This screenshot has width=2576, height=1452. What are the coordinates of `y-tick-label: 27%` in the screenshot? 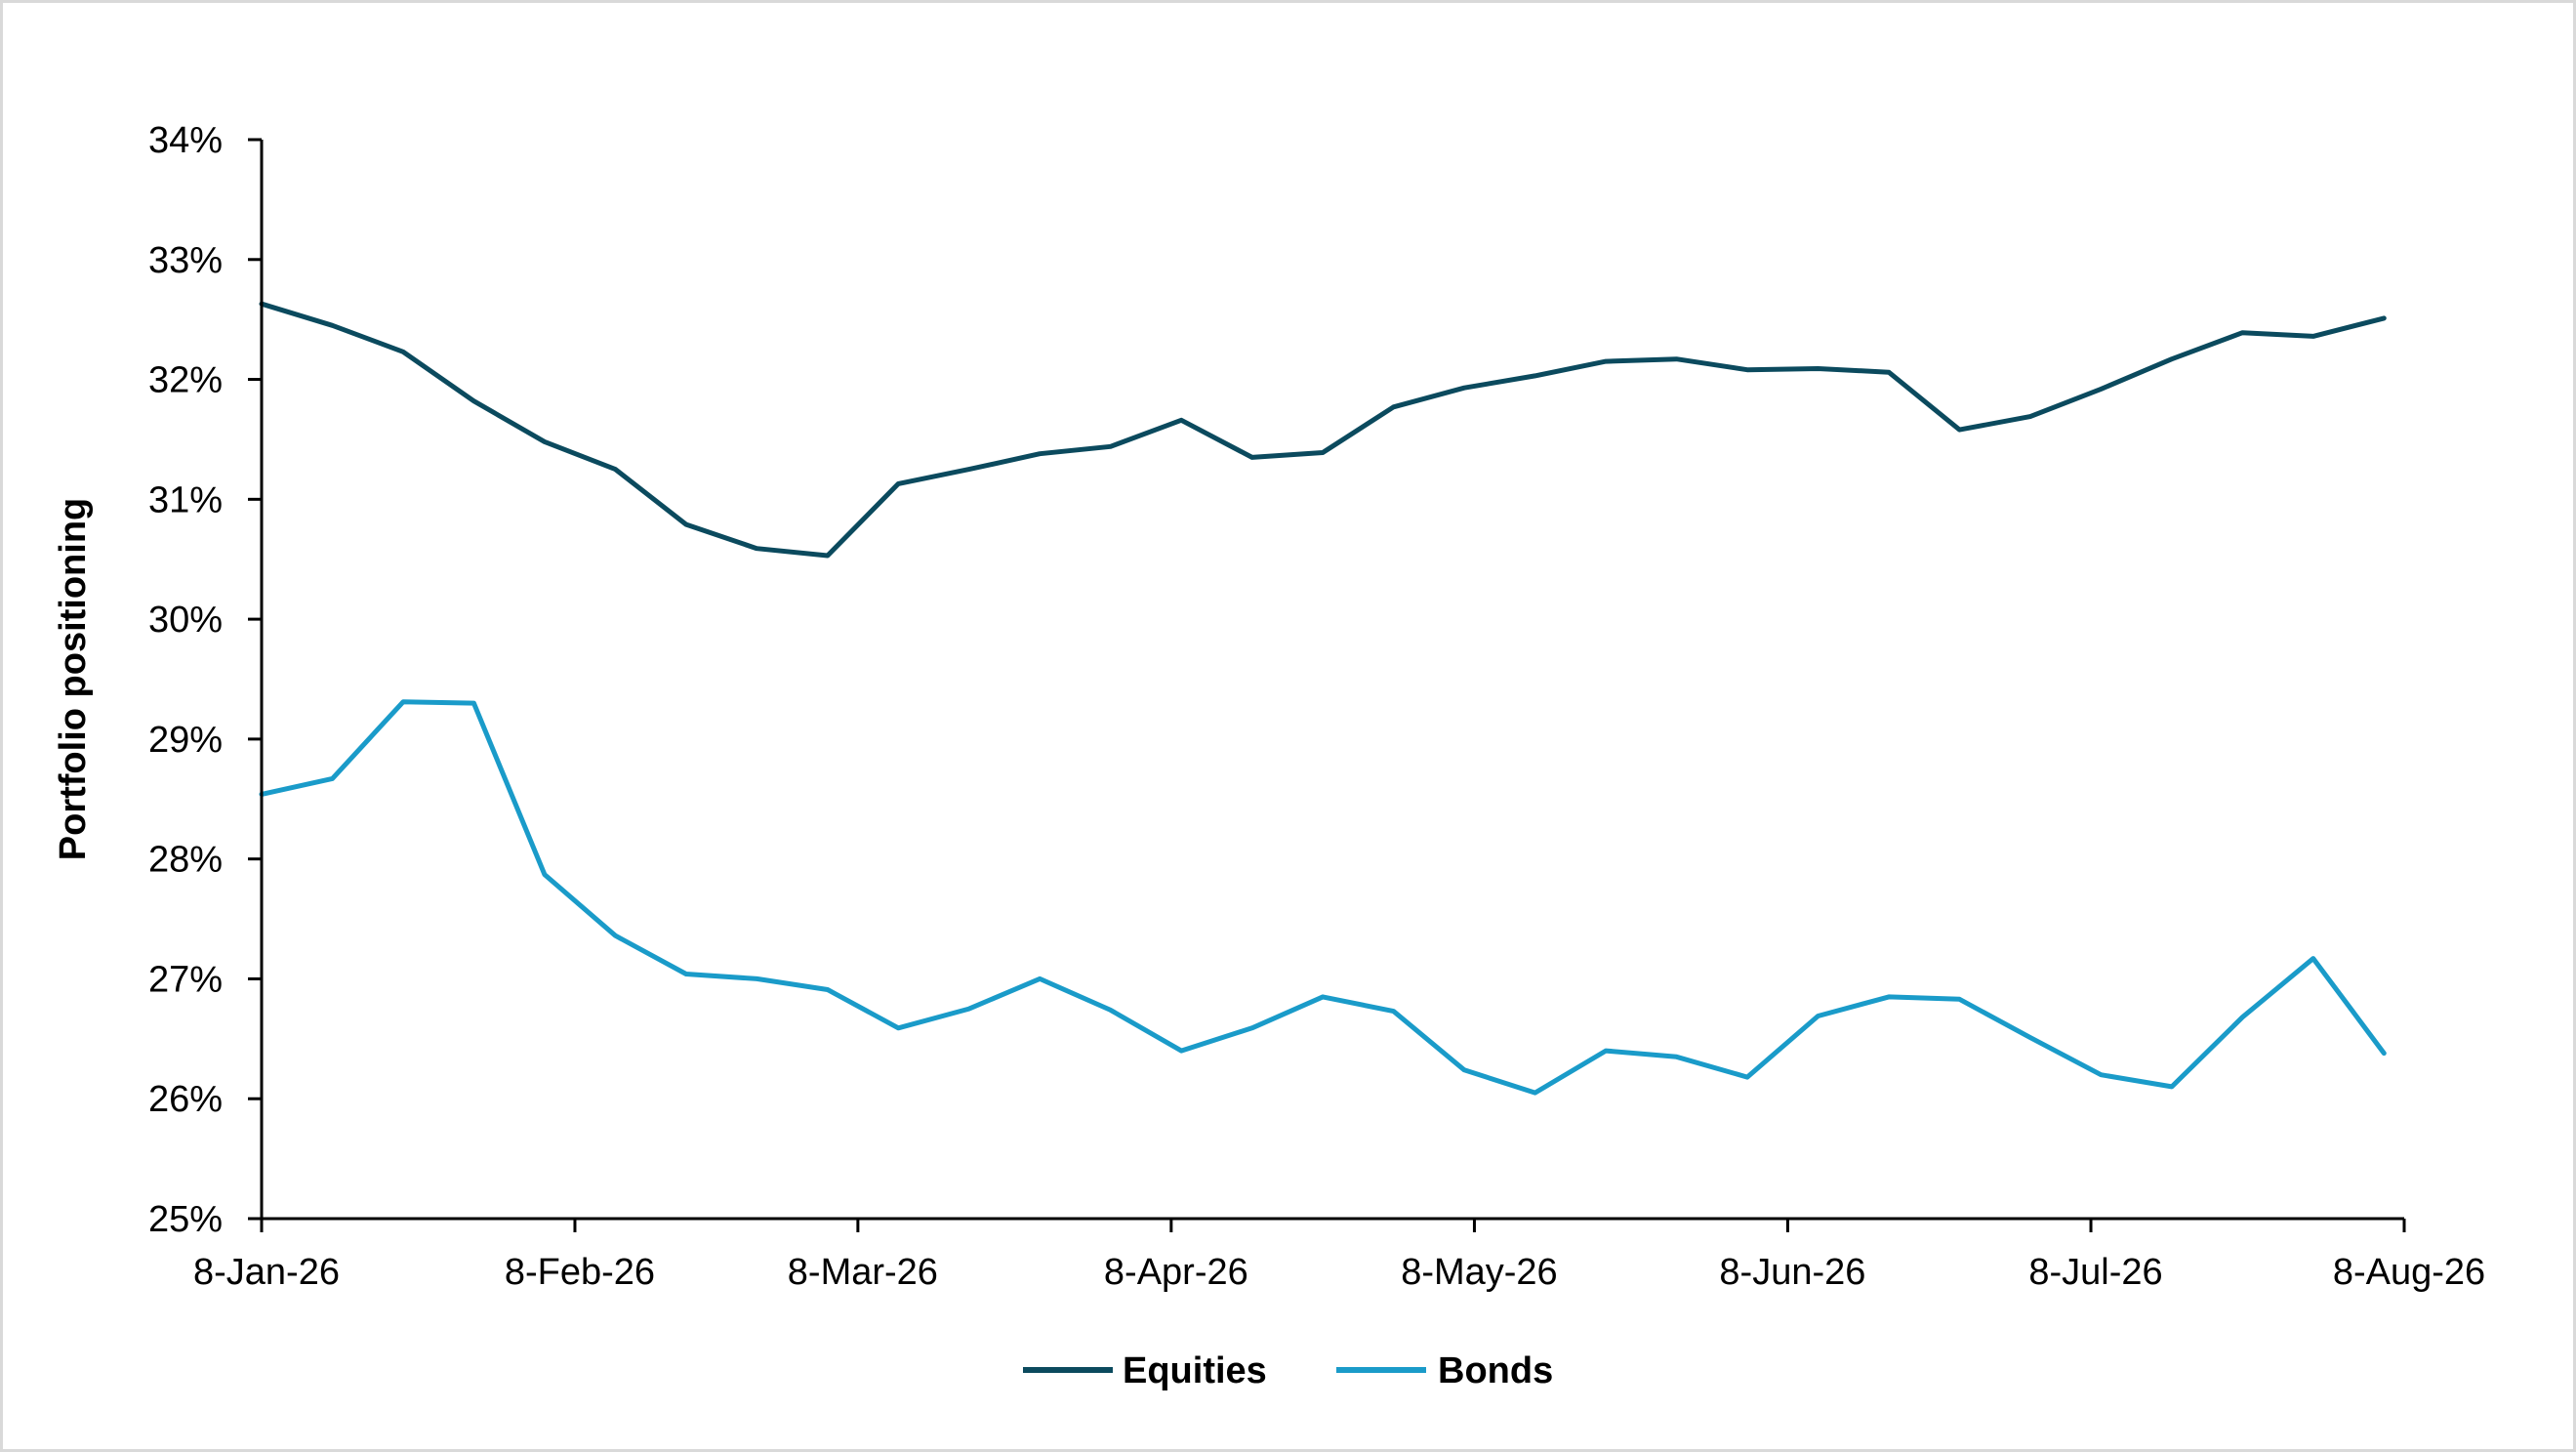 It's located at (185, 979).